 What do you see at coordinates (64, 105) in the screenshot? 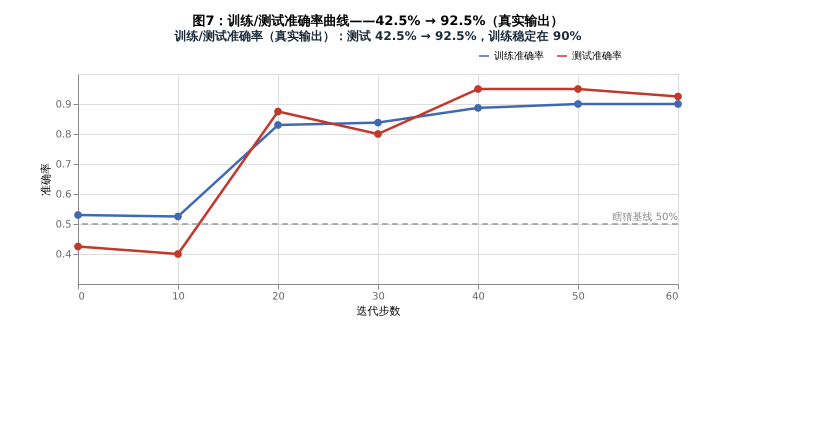
I see `y-tick-label: 0.9` at bounding box center [64, 105].